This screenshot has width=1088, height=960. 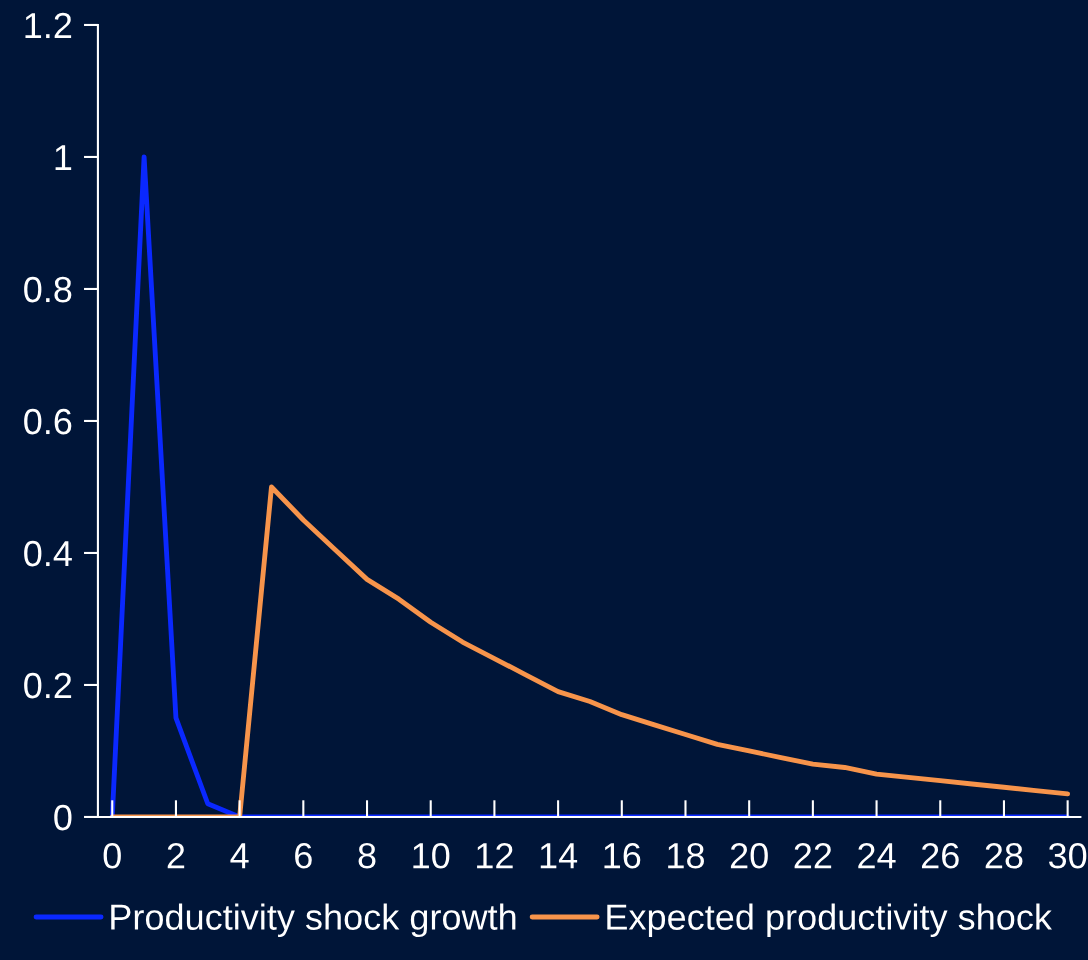 I want to click on x-tick-label: 10, so click(x=431, y=855).